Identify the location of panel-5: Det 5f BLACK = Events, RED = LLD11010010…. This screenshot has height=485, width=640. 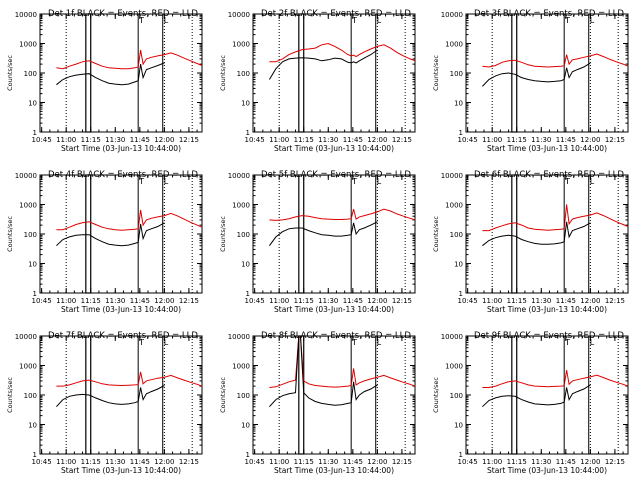
(317, 242).